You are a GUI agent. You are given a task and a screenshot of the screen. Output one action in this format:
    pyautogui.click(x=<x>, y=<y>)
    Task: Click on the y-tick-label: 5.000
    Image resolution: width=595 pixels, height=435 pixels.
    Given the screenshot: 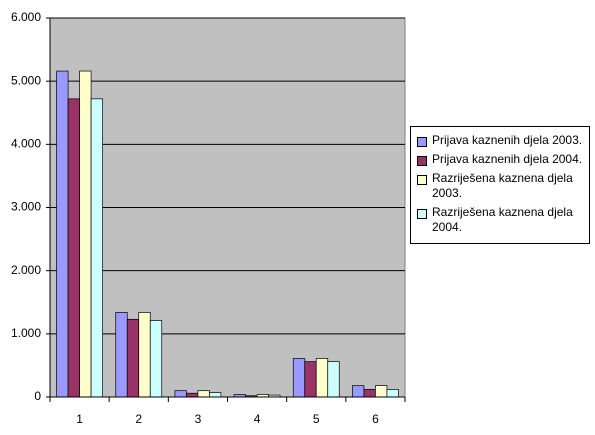 What is the action you would take?
    pyautogui.click(x=26, y=80)
    